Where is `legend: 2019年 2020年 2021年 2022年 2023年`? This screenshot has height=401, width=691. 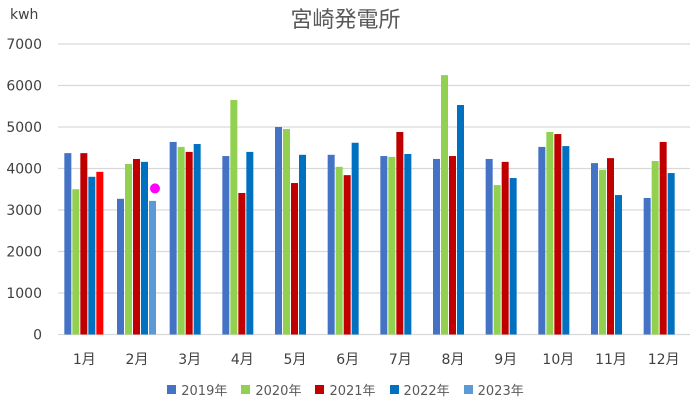
legend: 2019年 2020年 2021年 2022年 2023年 is located at coordinates (345, 389).